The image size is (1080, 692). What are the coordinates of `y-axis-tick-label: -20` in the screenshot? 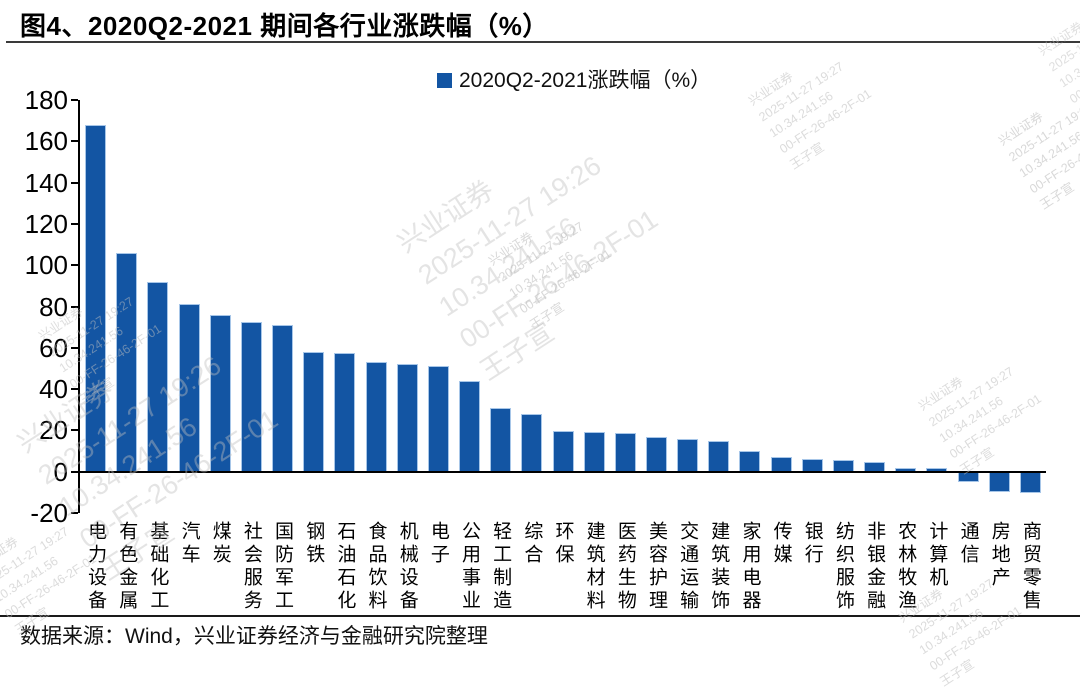 It's located at (49, 513).